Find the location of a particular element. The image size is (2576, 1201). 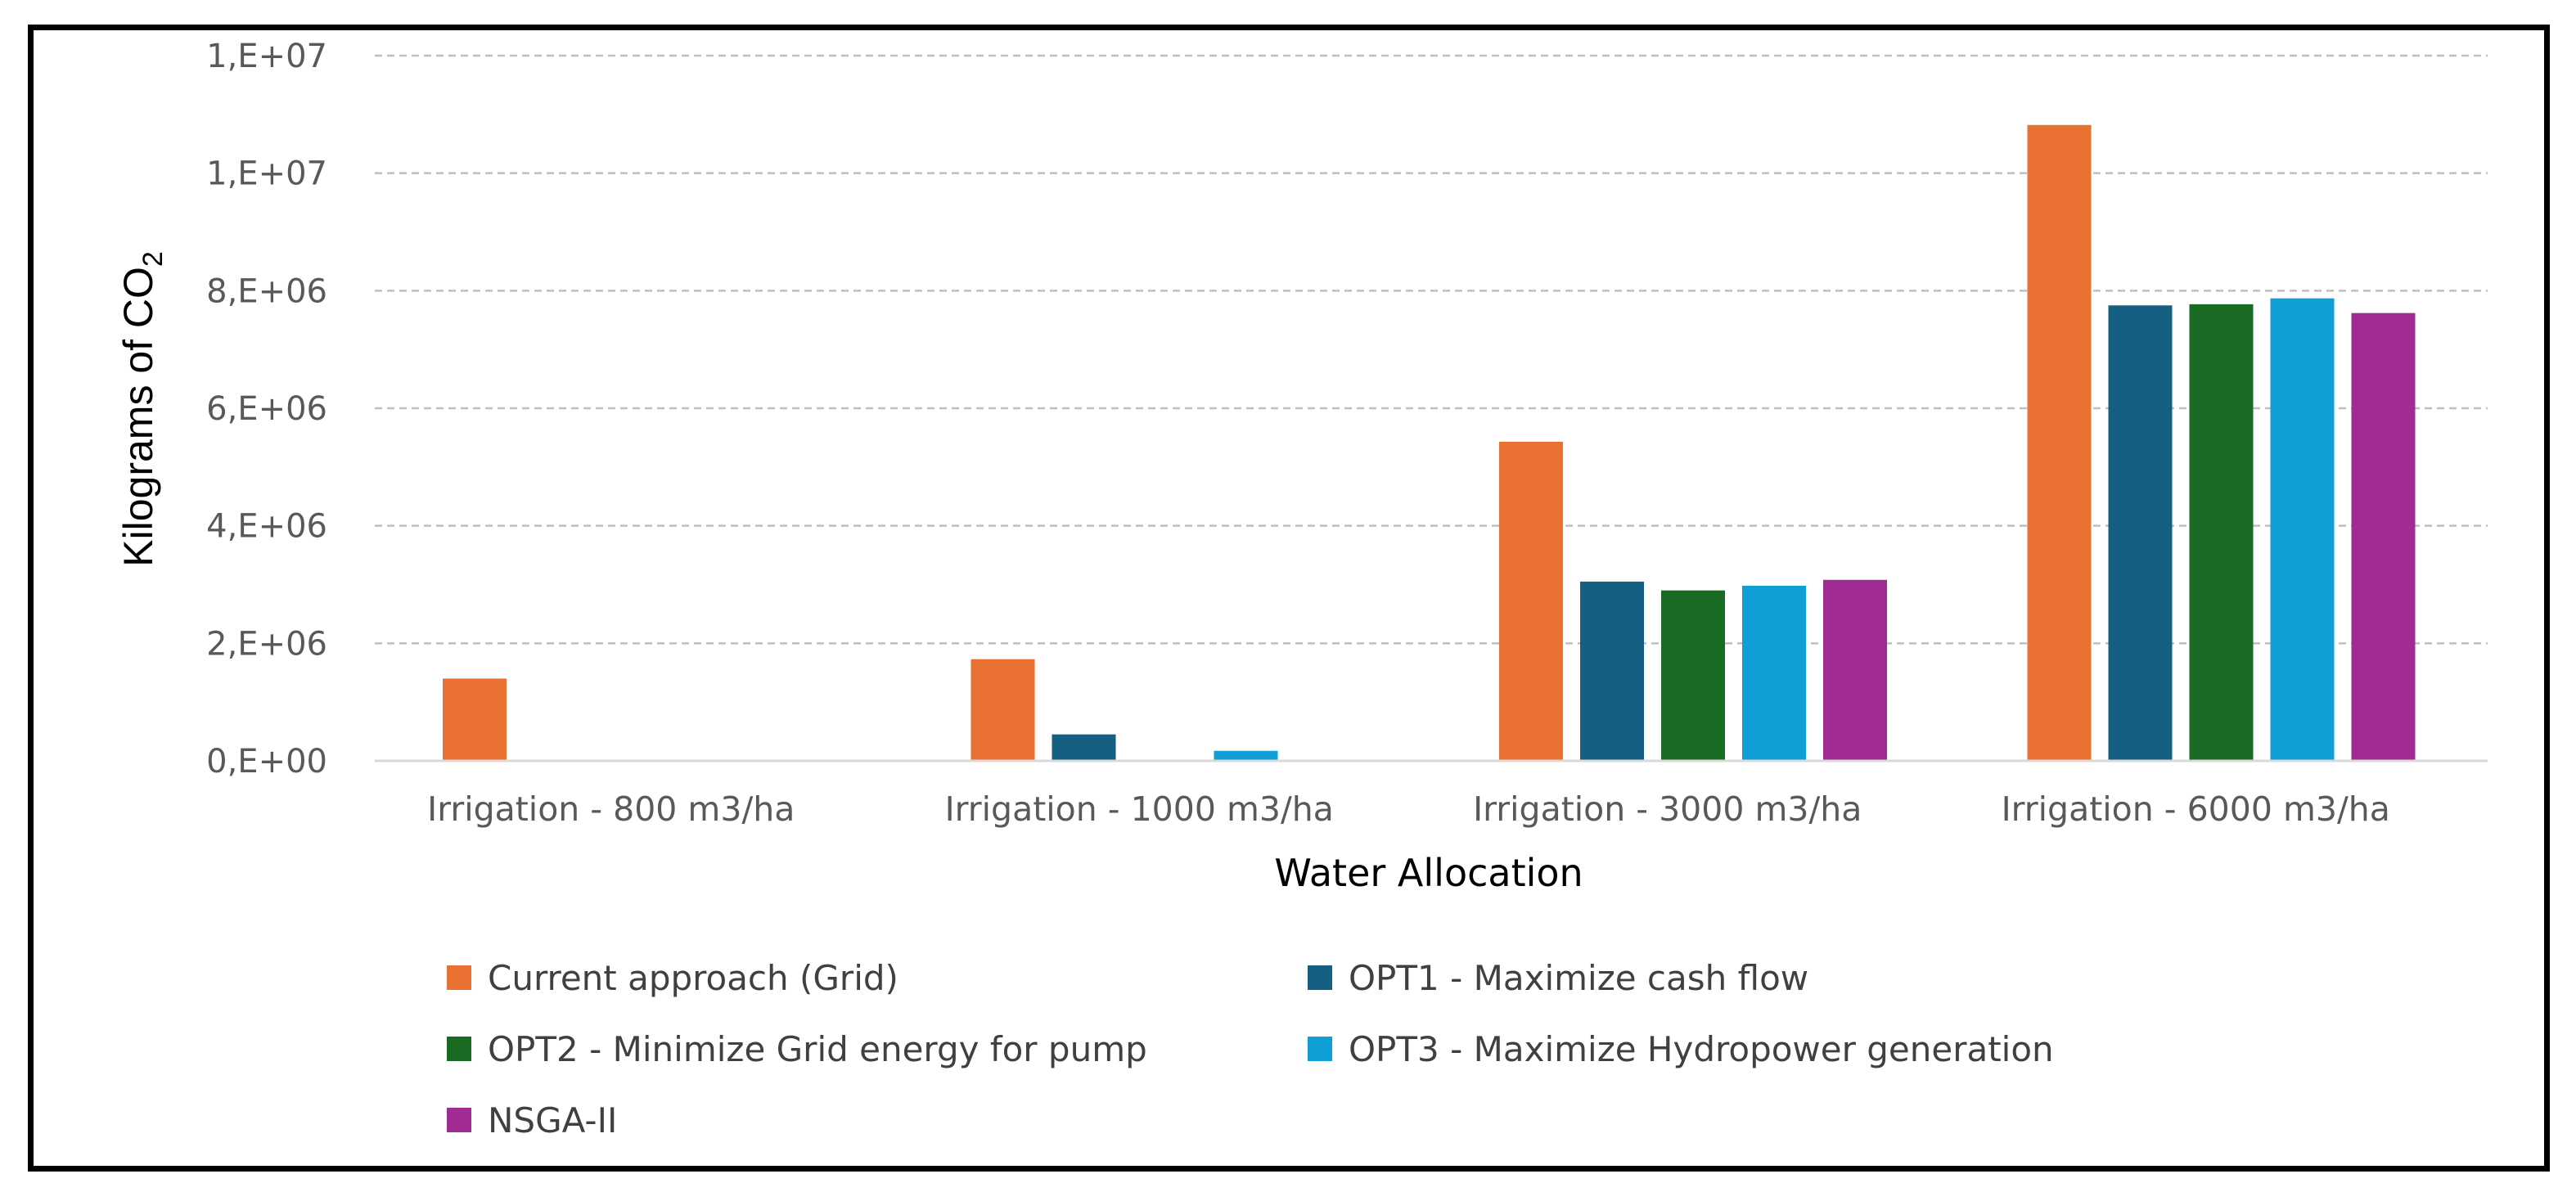

y-tick-label-6: 1,E+07 is located at coordinates (266, 56).